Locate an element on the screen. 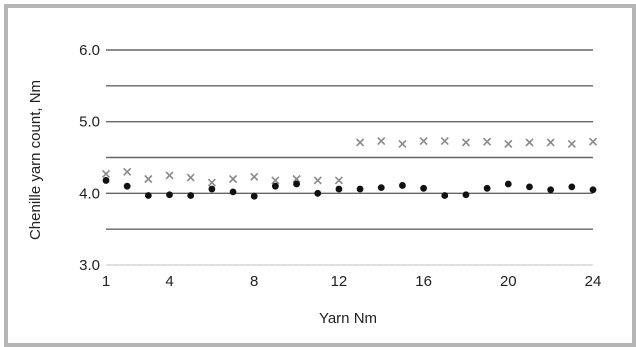  x-tick-label: 24 is located at coordinates (593, 281).